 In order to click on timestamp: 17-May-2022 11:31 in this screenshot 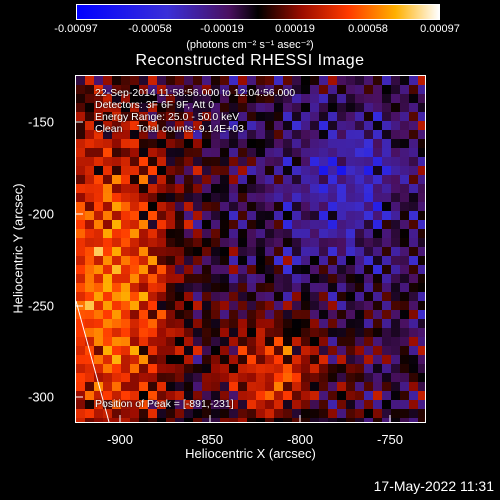, I will do `click(433, 486)`.